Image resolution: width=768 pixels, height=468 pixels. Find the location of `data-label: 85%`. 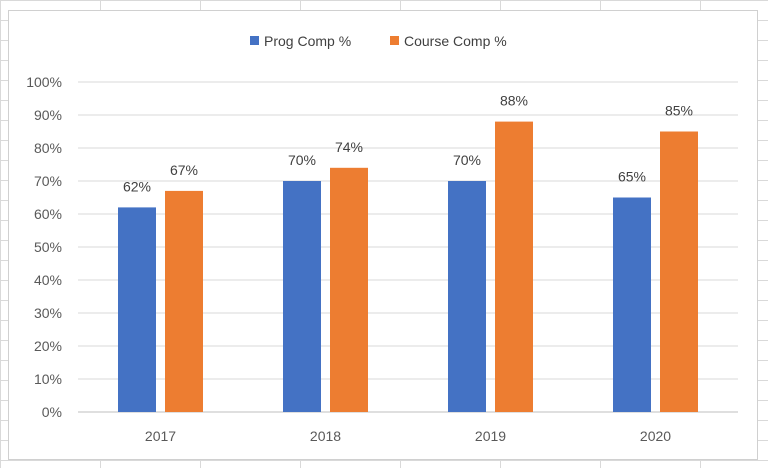

data-label: 85% is located at coordinates (679, 111).